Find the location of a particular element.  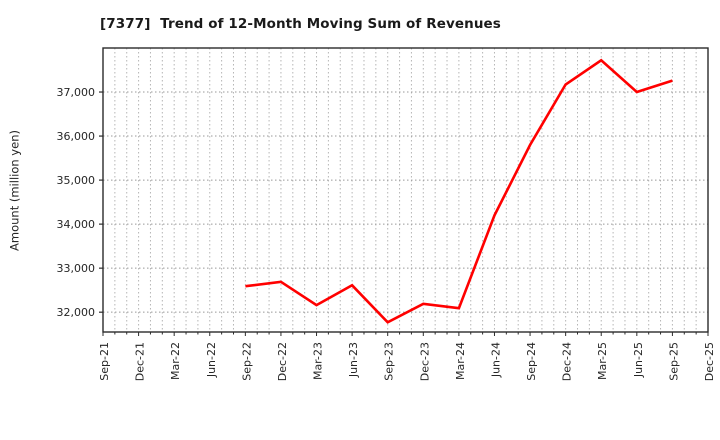

y-tick-label: 34,000 is located at coordinates (76, 224).